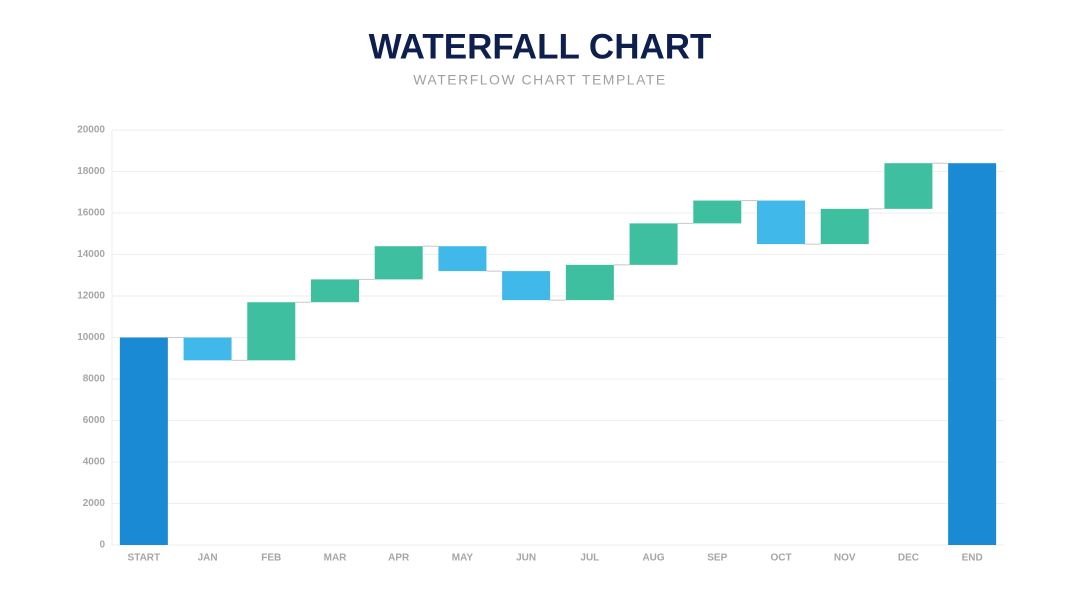  Describe the element at coordinates (208, 558) in the screenshot. I see `x-tick-label: JAN` at that location.